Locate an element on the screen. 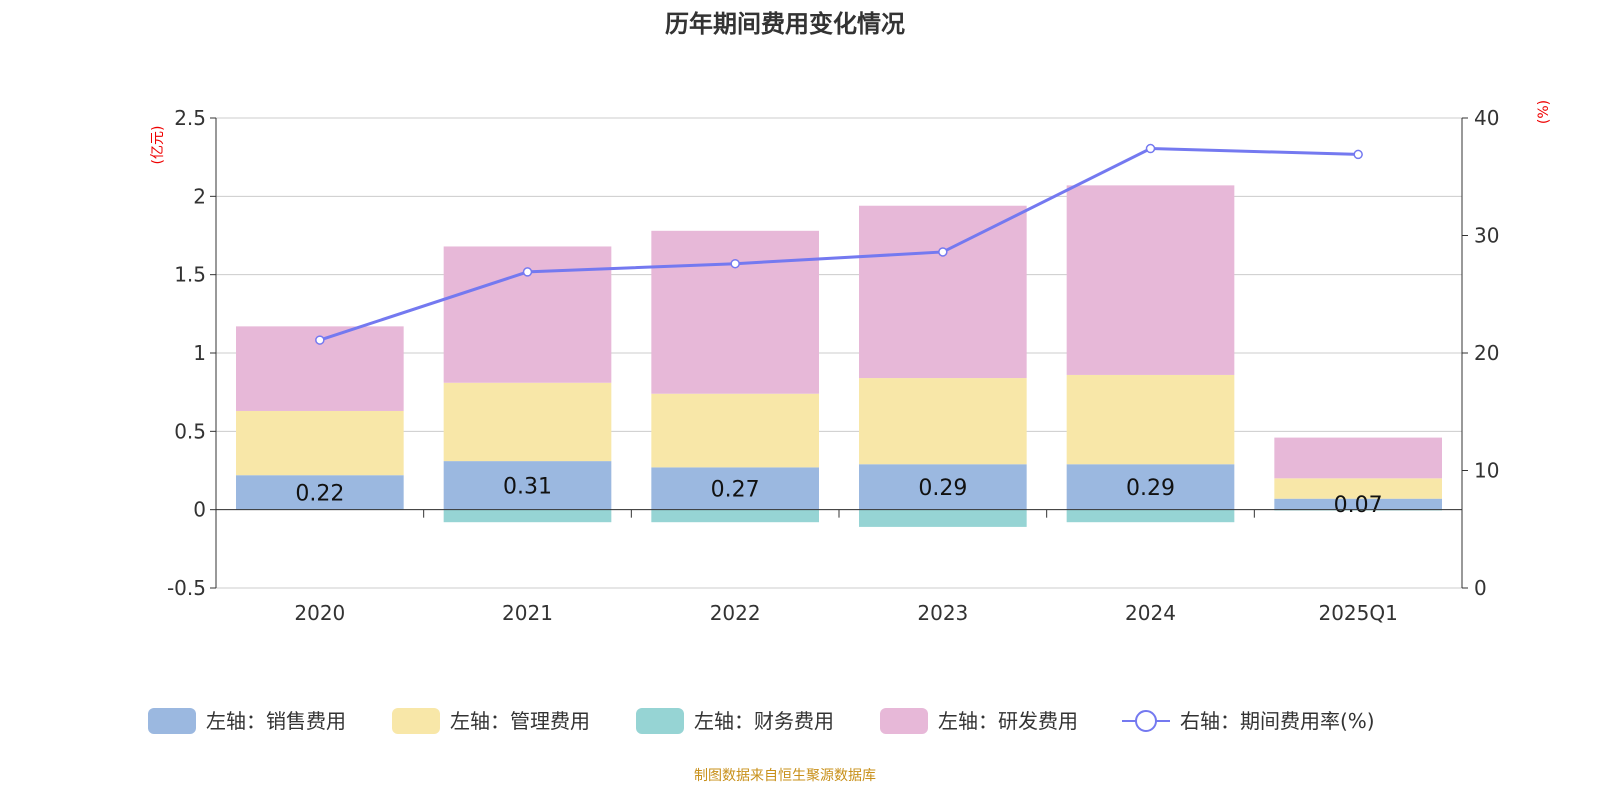 Image resolution: width=1600 pixels, height=800 pixels. bar-data-label: 0.22 is located at coordinates (319, 493).